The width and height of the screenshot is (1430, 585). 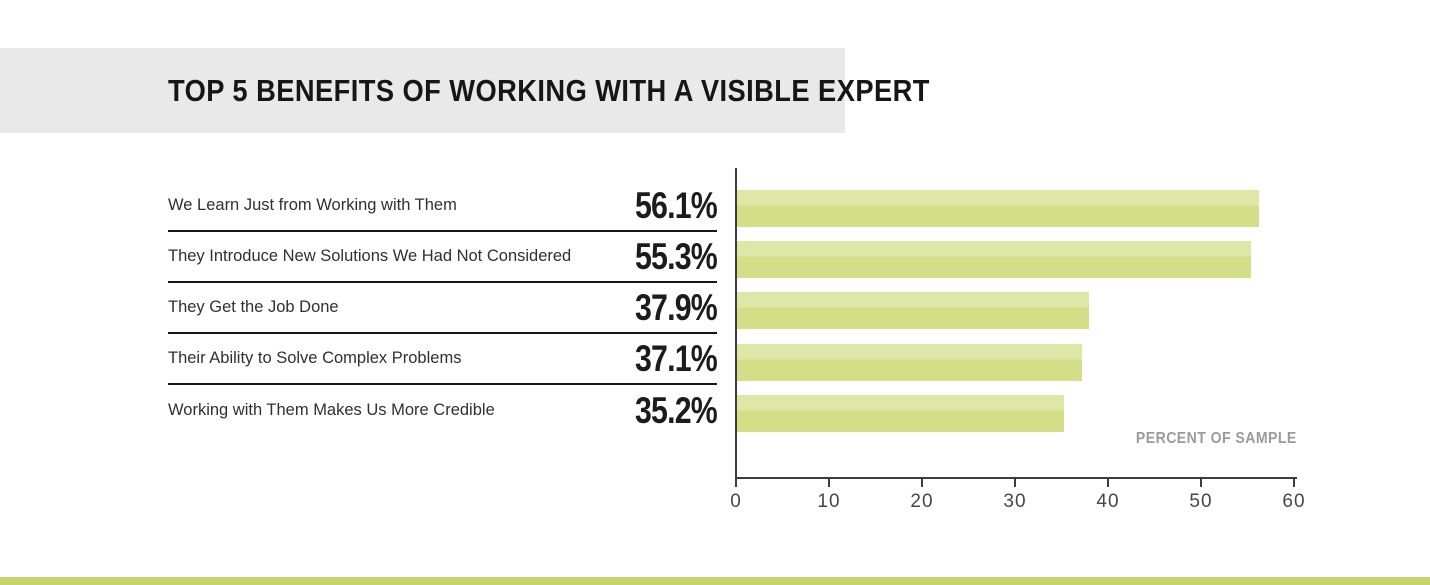 I want to click on category-label: They Get the Job Done, so click(x=253, y=307).